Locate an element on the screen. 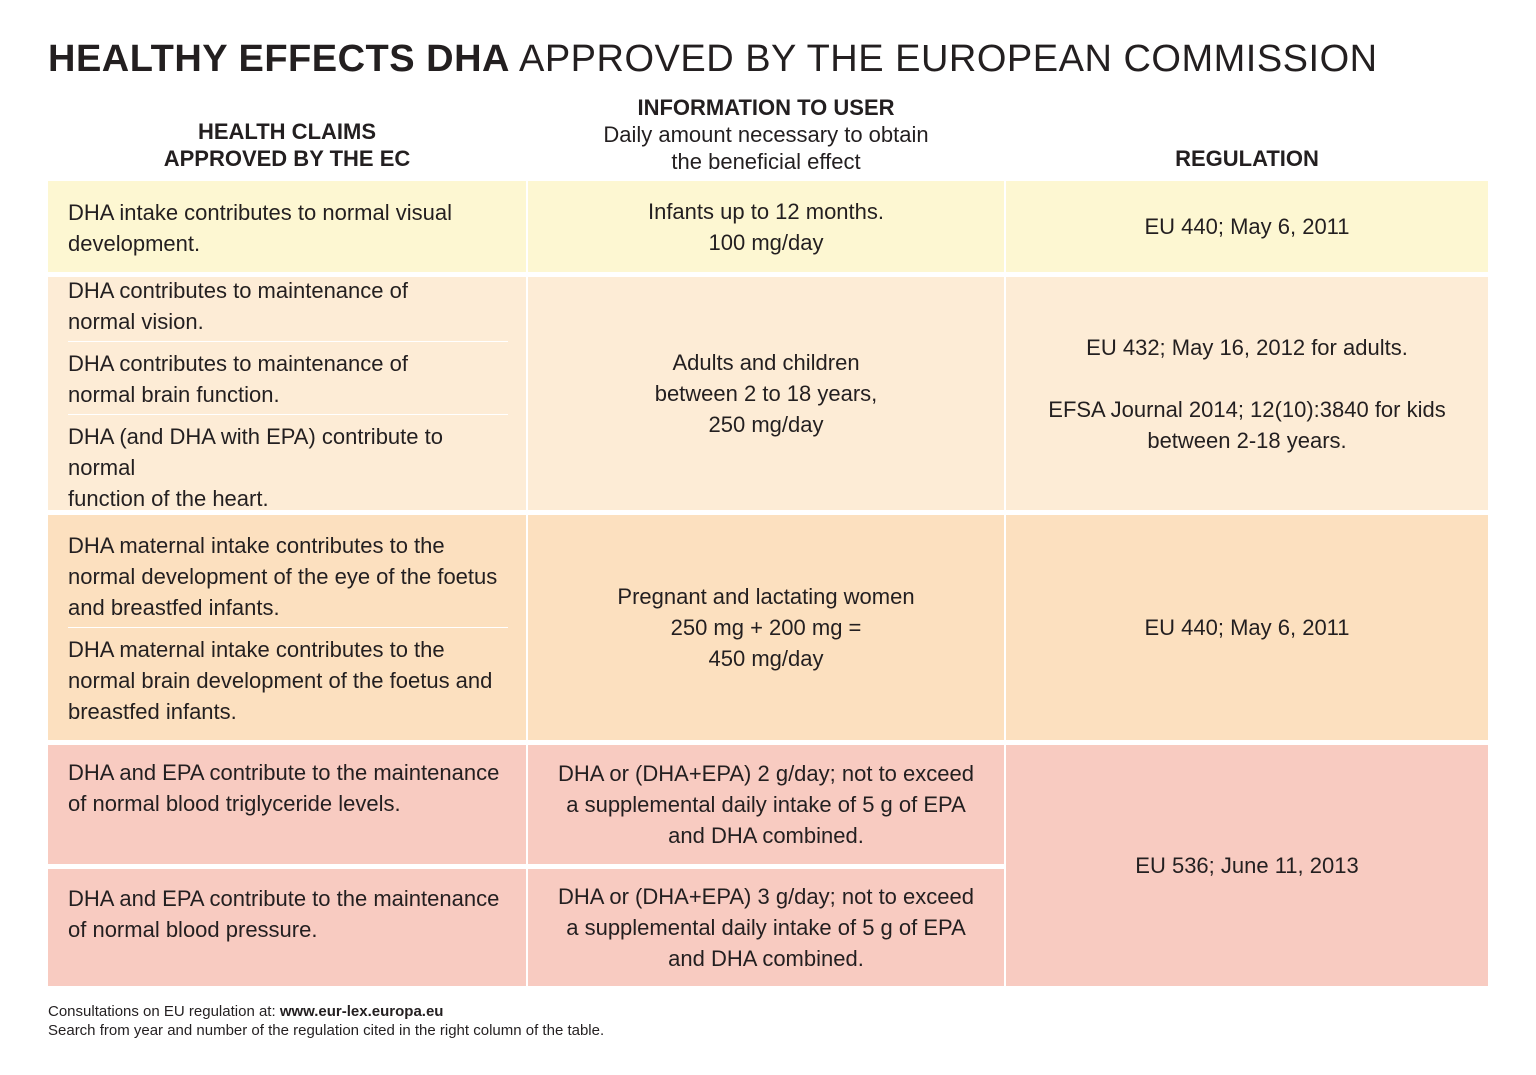 The width and height of the screenshot is (1536, 1075). text-line: between 2 to 18 years, is located at coordinates (766, 393).